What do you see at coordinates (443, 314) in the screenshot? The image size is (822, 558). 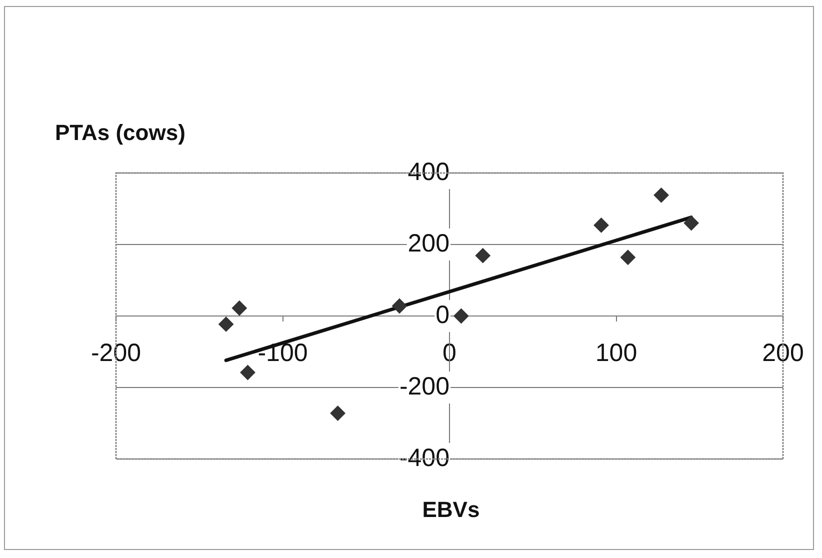 I see `y-tick-label: 0` at bounding box center [443, 314].